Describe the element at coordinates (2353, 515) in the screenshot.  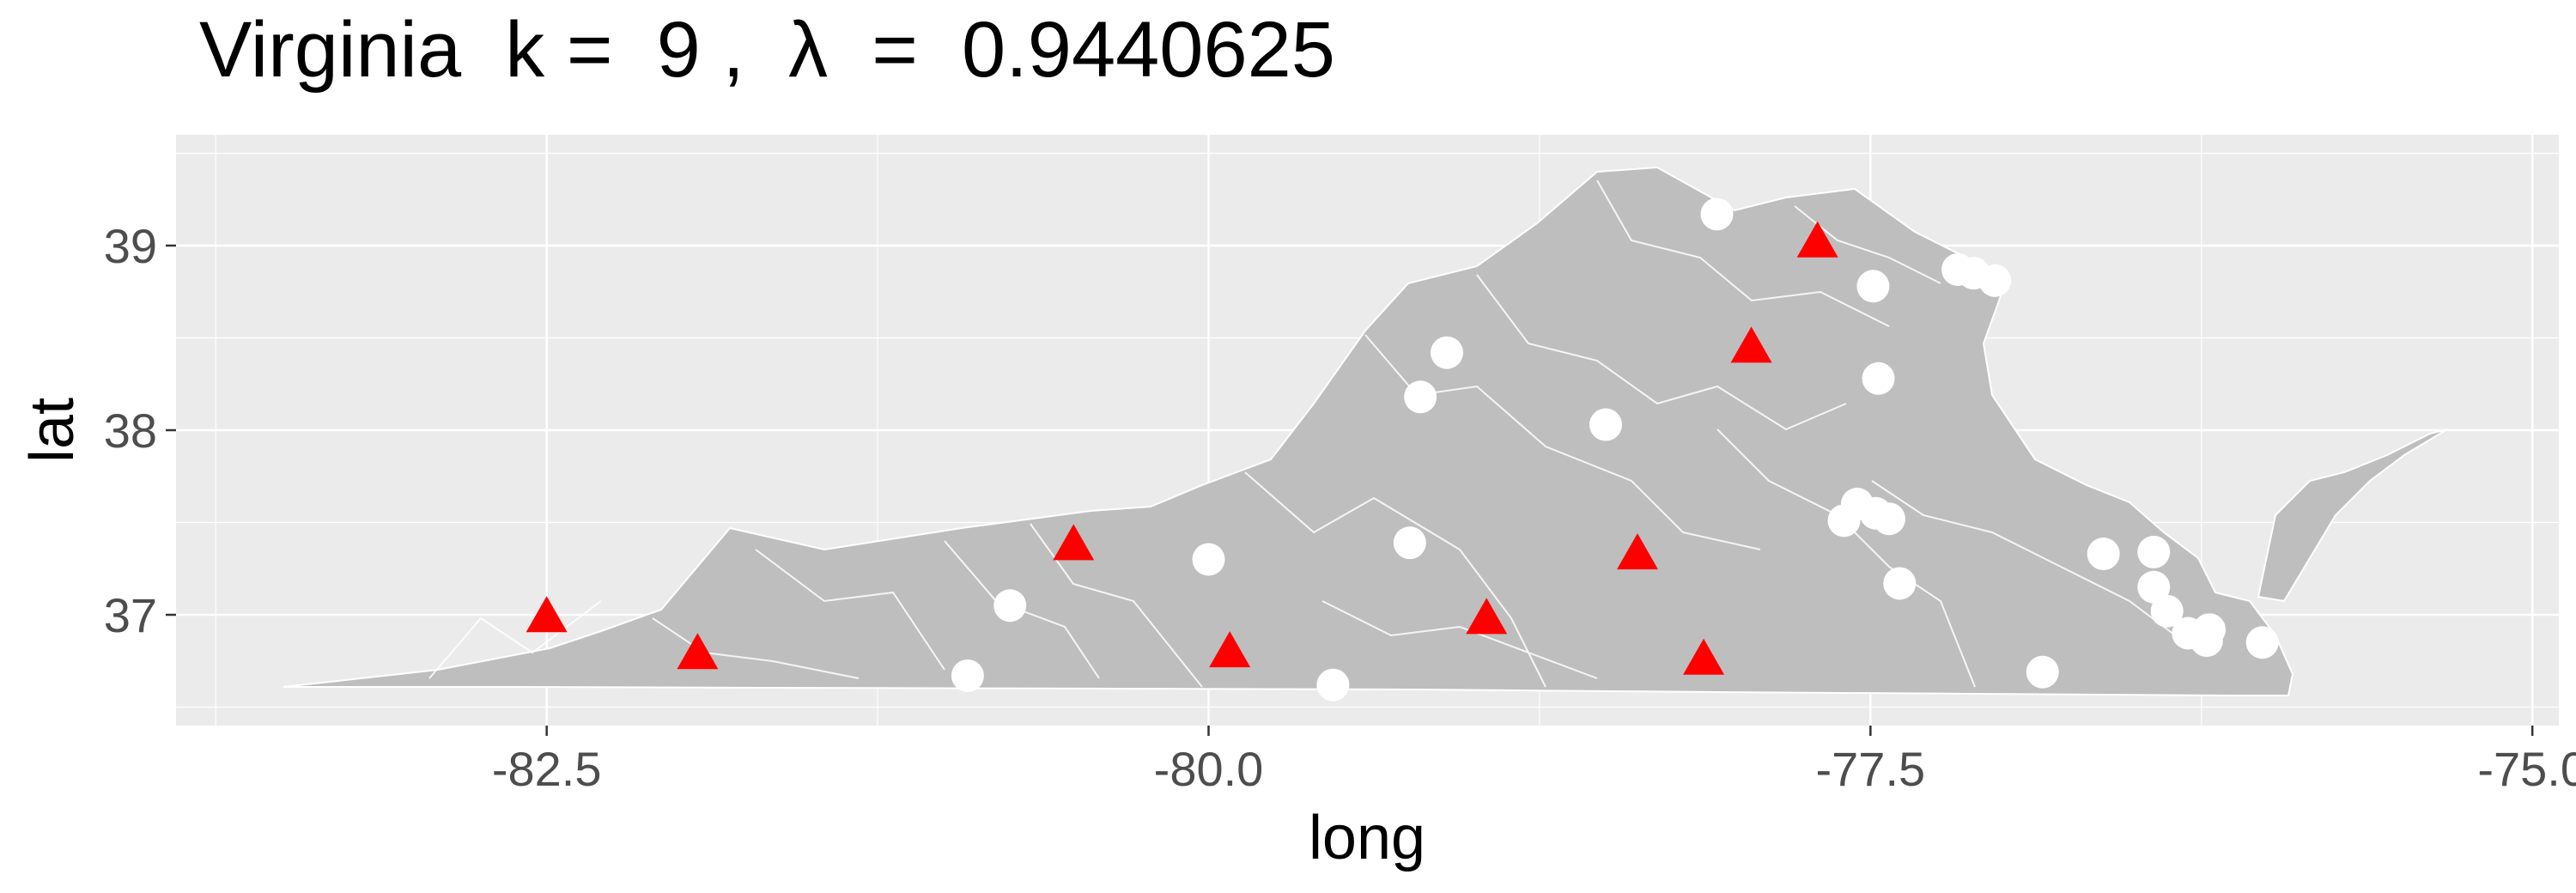
I see `eastern-shore-shape` at that location.